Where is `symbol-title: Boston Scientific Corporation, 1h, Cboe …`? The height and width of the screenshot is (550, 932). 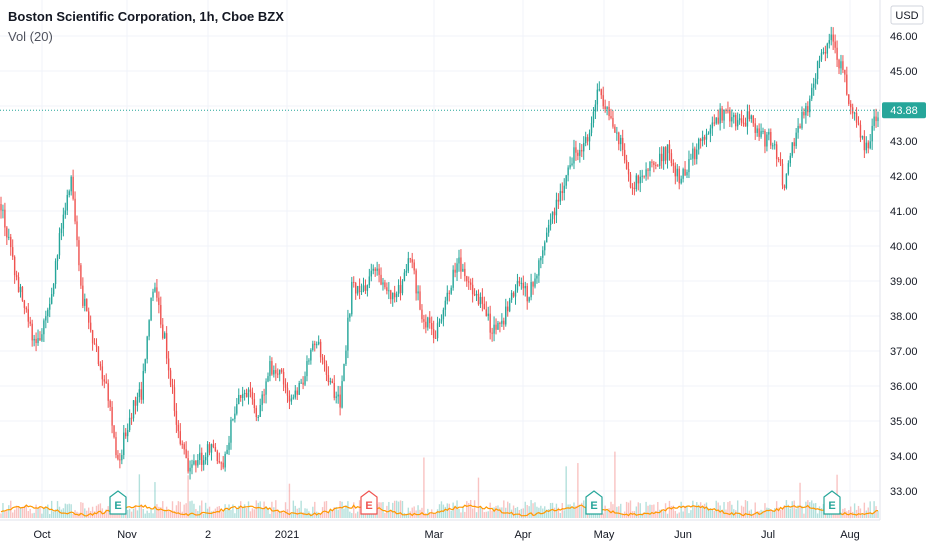 symbol-title: Boston Scientific Corporation, 1h, Cboe … is located at coordinates (146, 16).